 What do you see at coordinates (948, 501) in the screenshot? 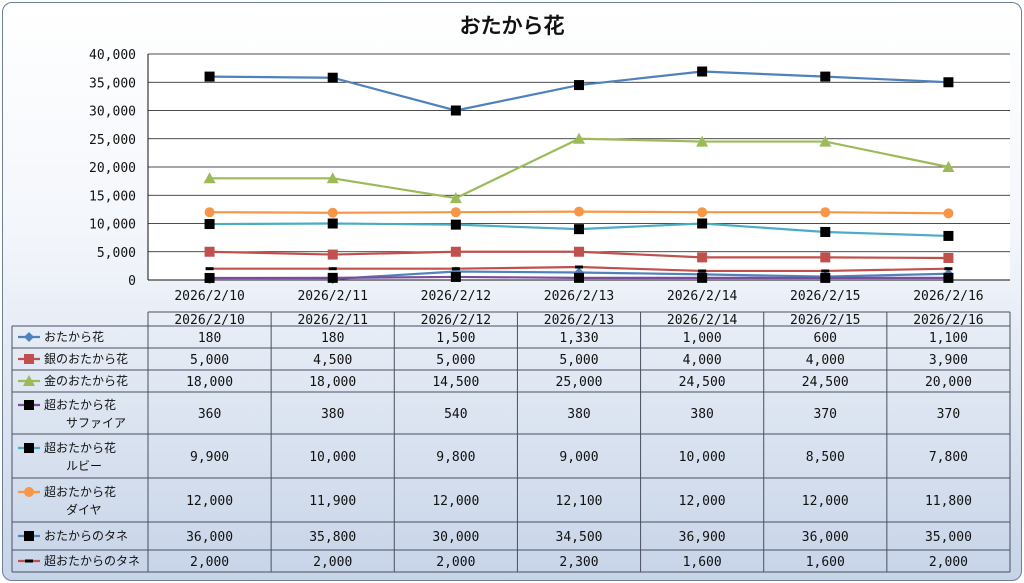
I see `table-cell: 11,800` at bounding box center [948, 501].